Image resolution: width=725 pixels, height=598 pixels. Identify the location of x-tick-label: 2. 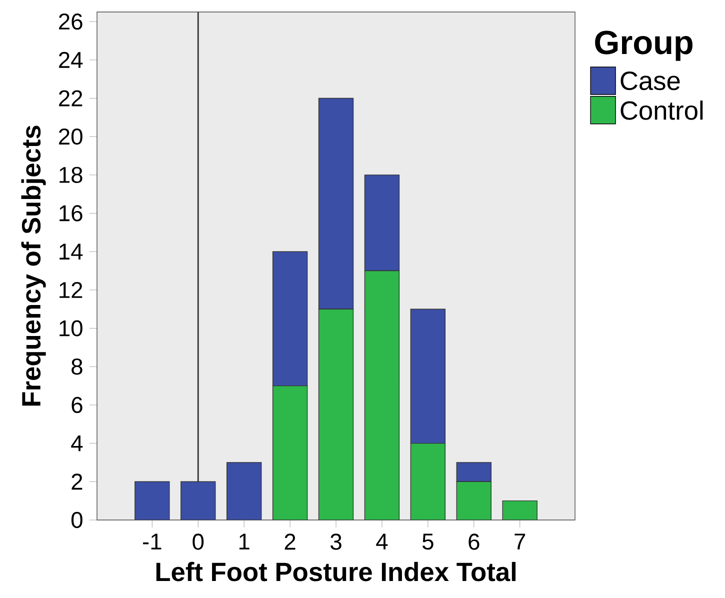
(290, 542).